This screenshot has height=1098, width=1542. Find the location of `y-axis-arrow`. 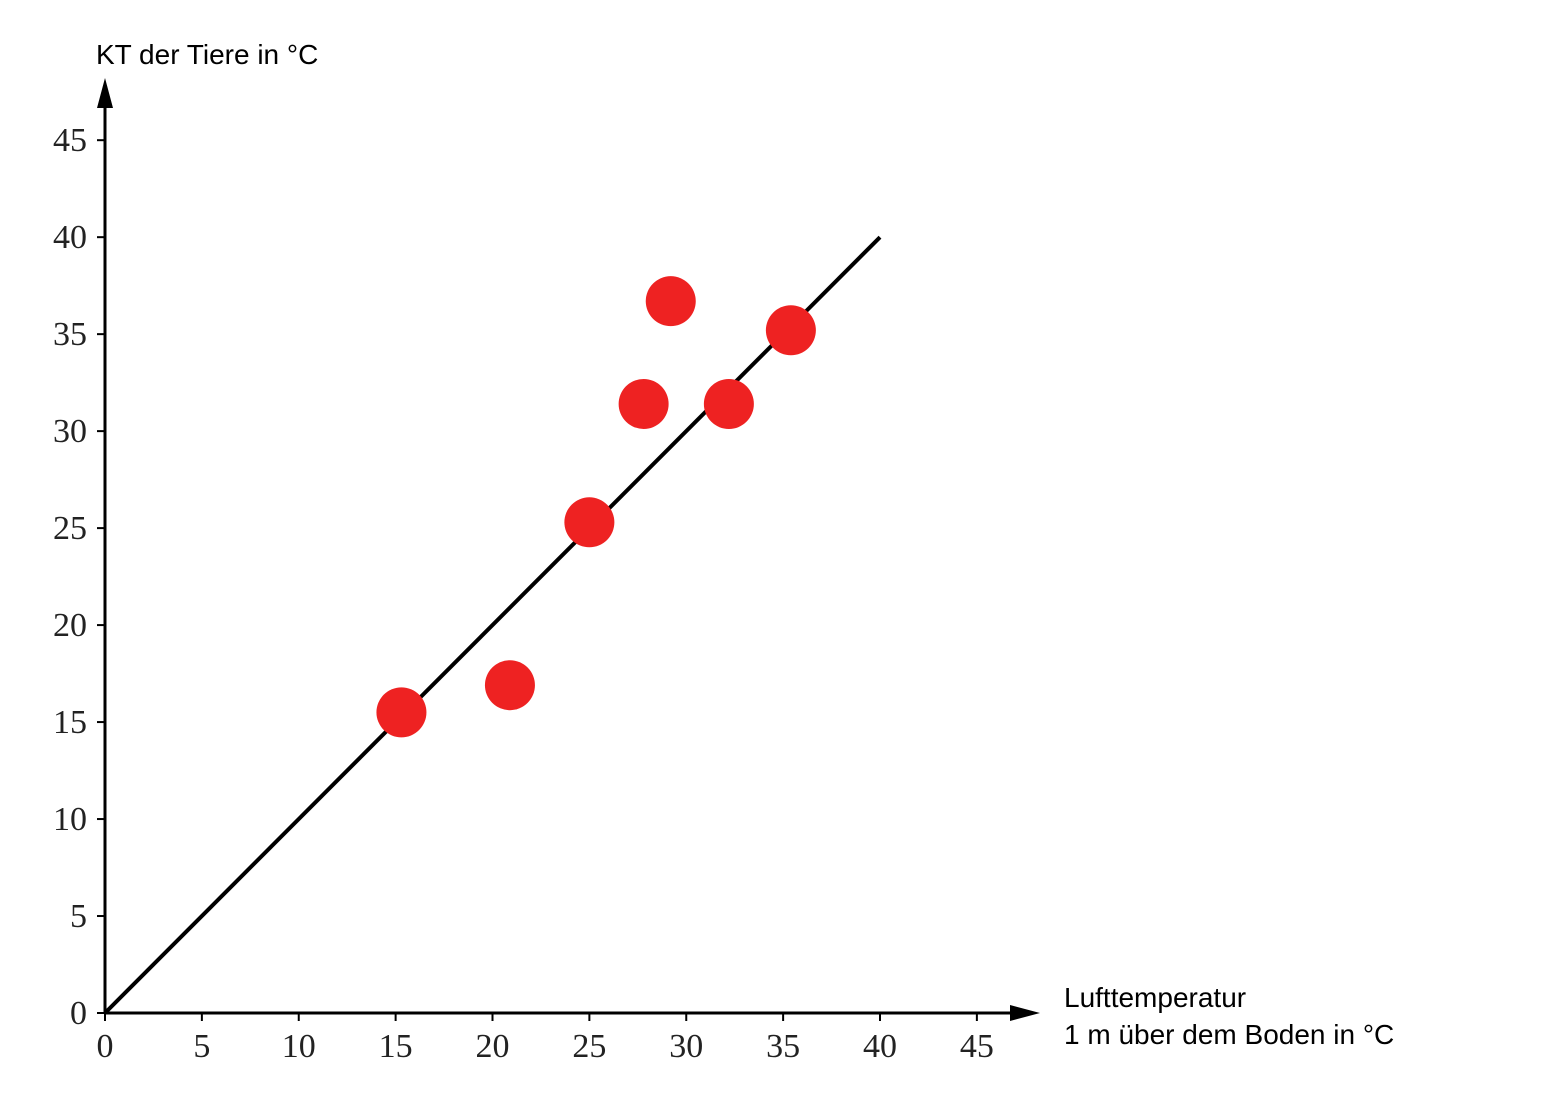

y-axis-arrow is located at coordinates (105, 93).